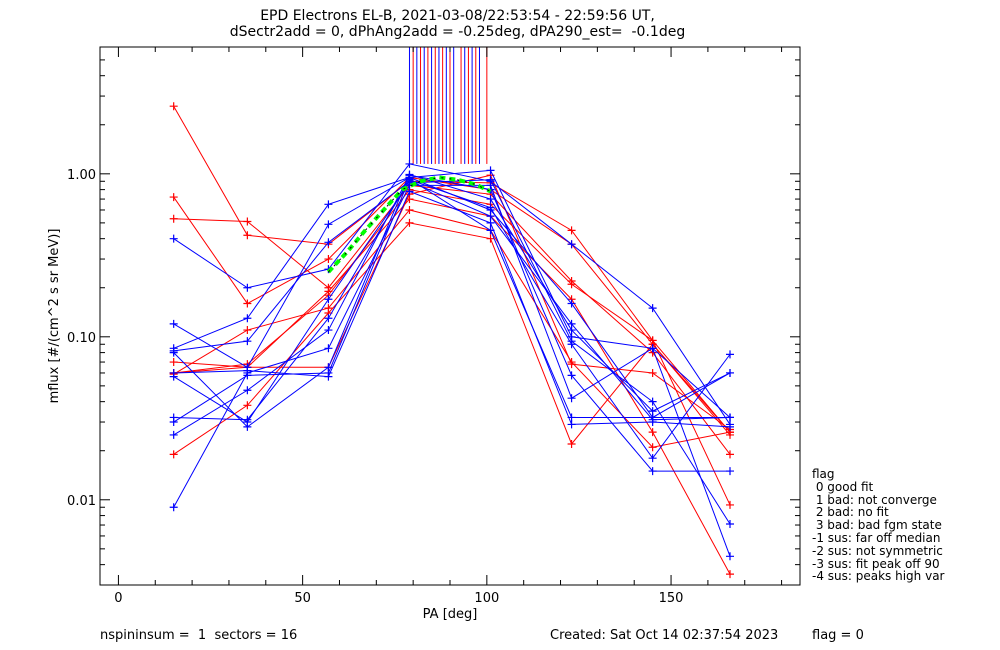  Describe the element at coordinates (671, 598) in the screenshot. I see `x-tick-label: 150` at that location.